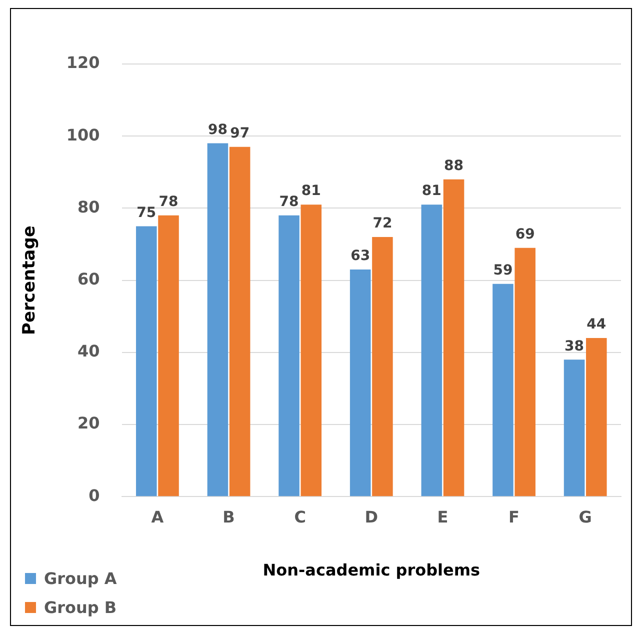 This screenshot has height=636, width=638. What do you see at coordinates (585, 516) in the screenshot?
I see `x-tick-label: G` at bounding box center [585, 516].